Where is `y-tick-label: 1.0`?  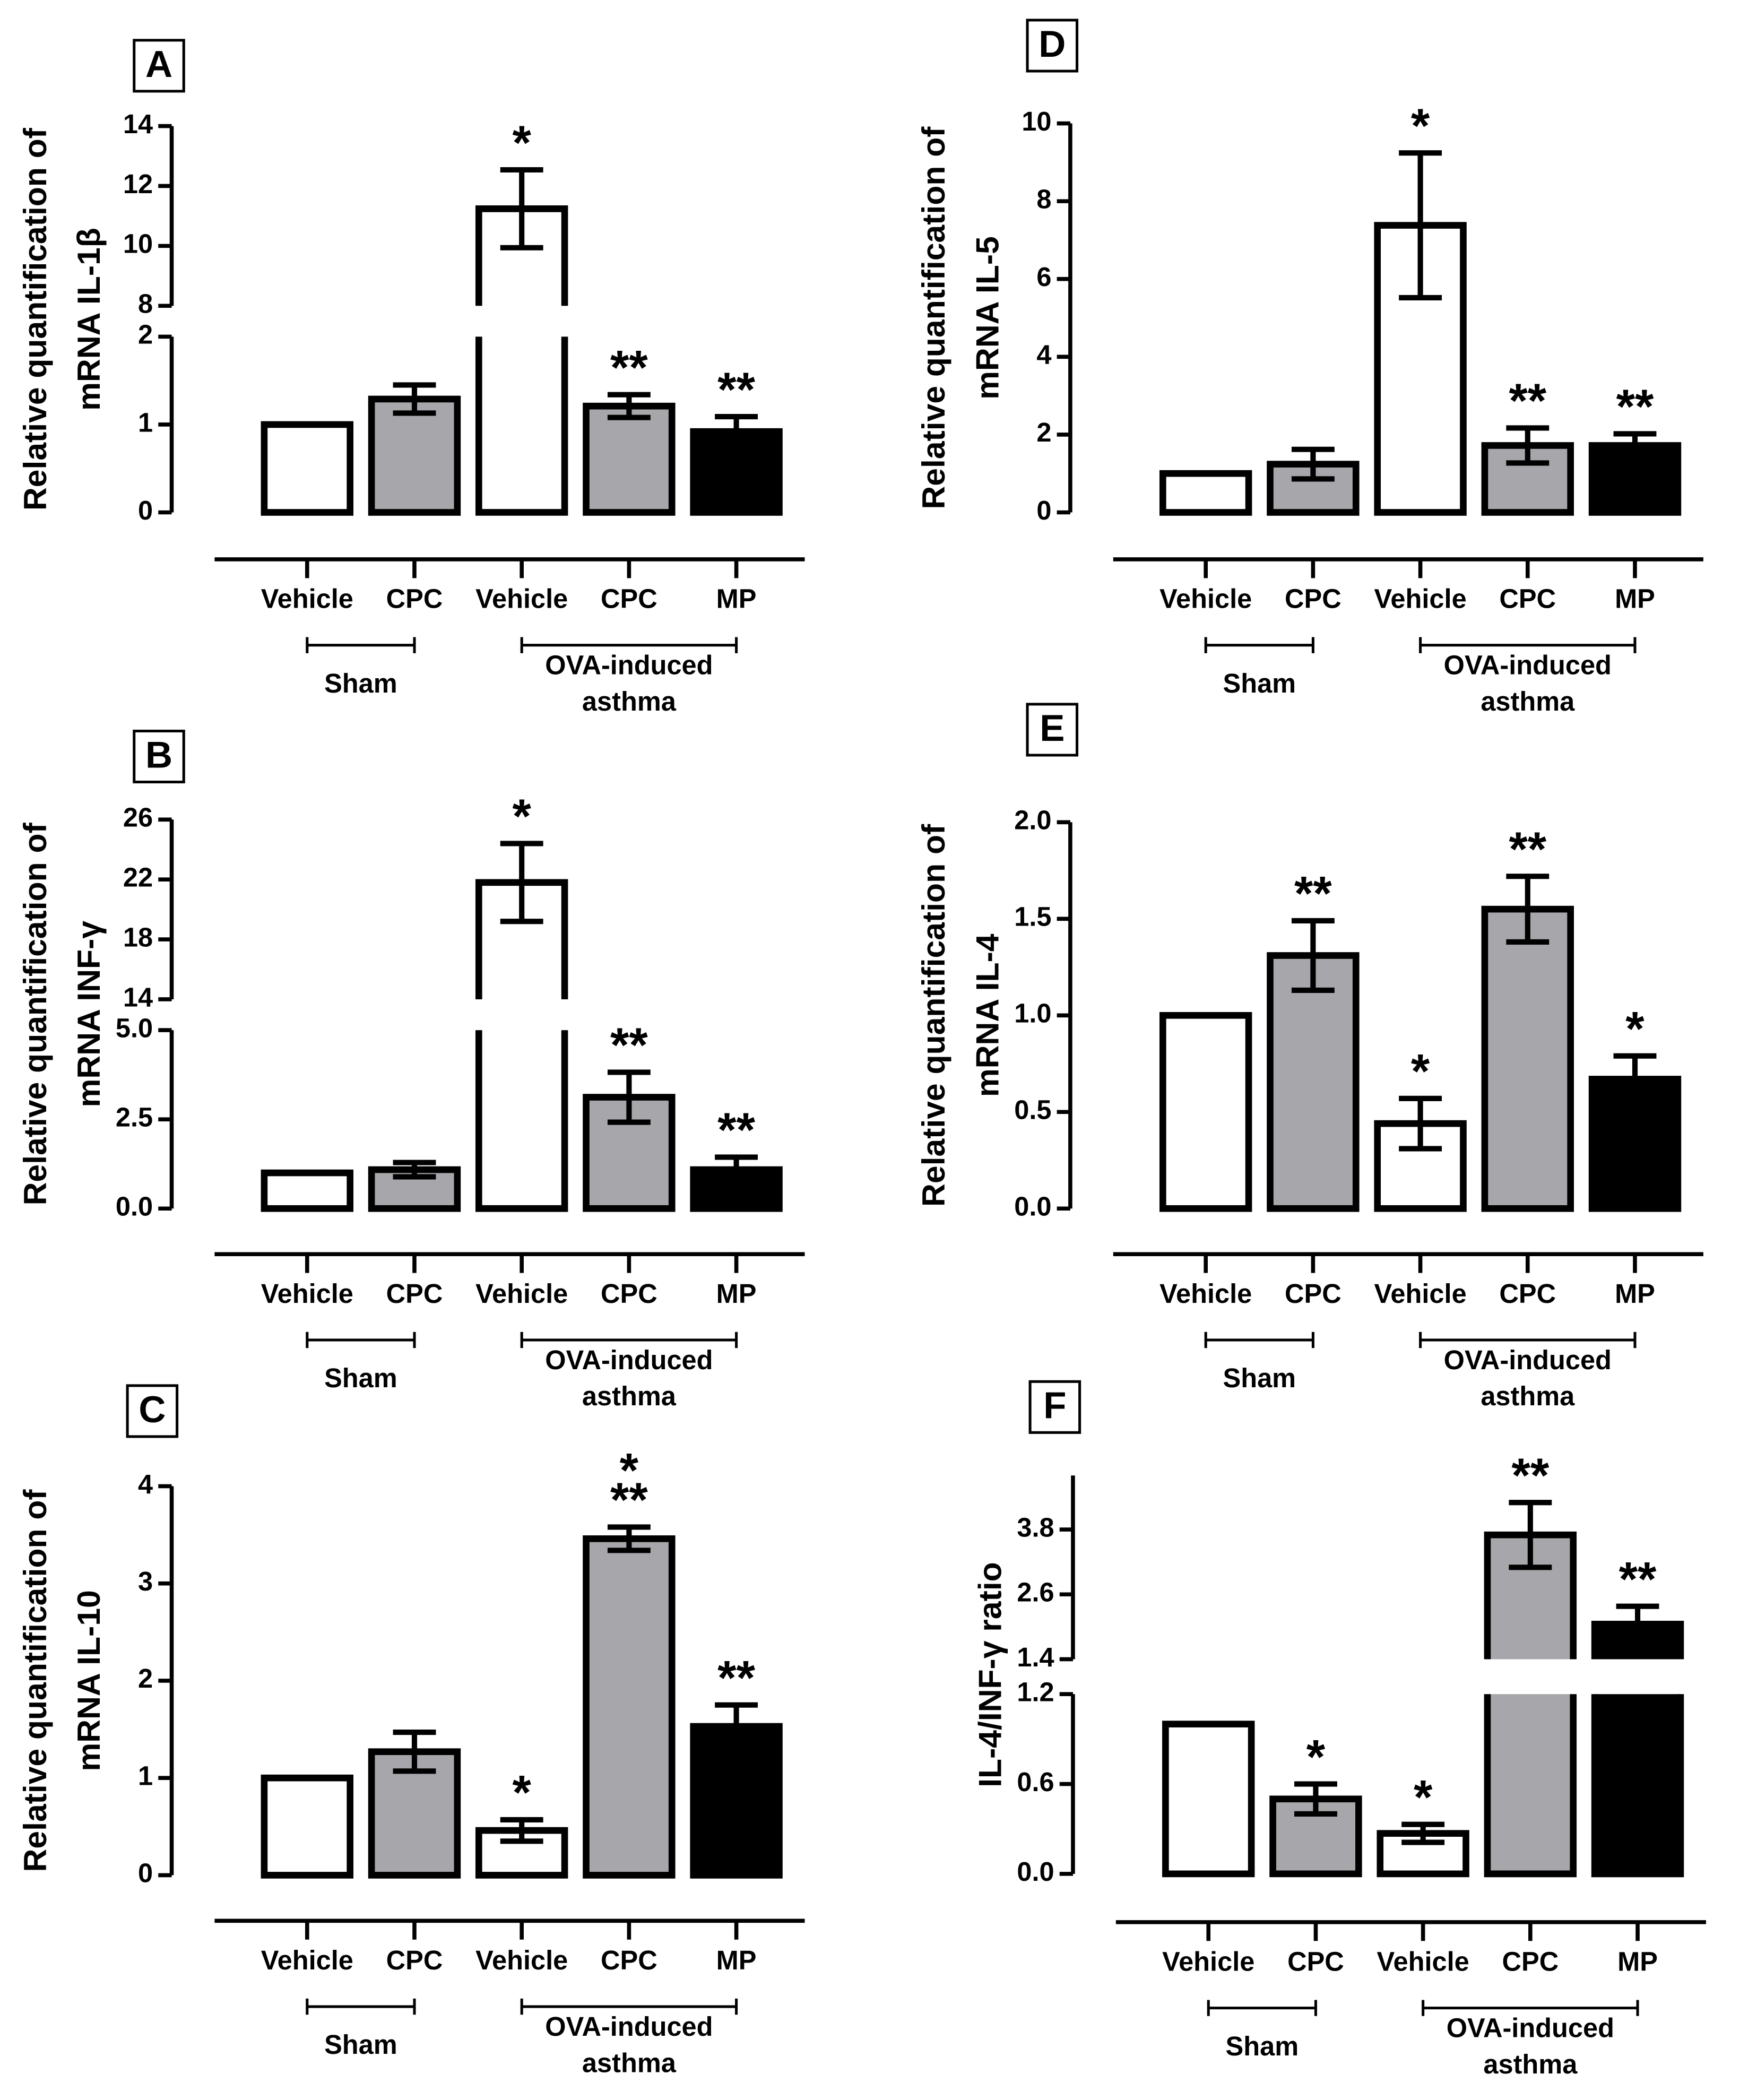 y-tick-label: 1.0 is located at coordinates (1032, 1013).